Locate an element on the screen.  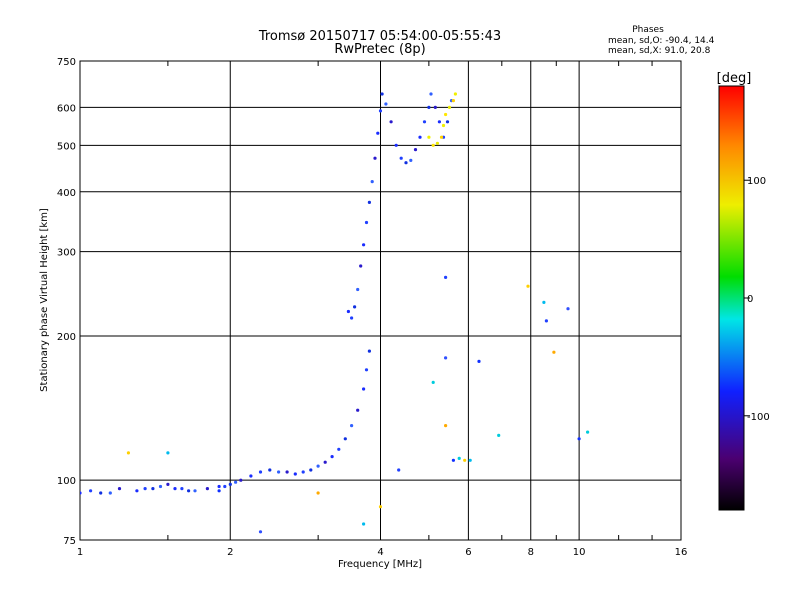
x-tick-label: 8 is located at coordinates (531, 552).